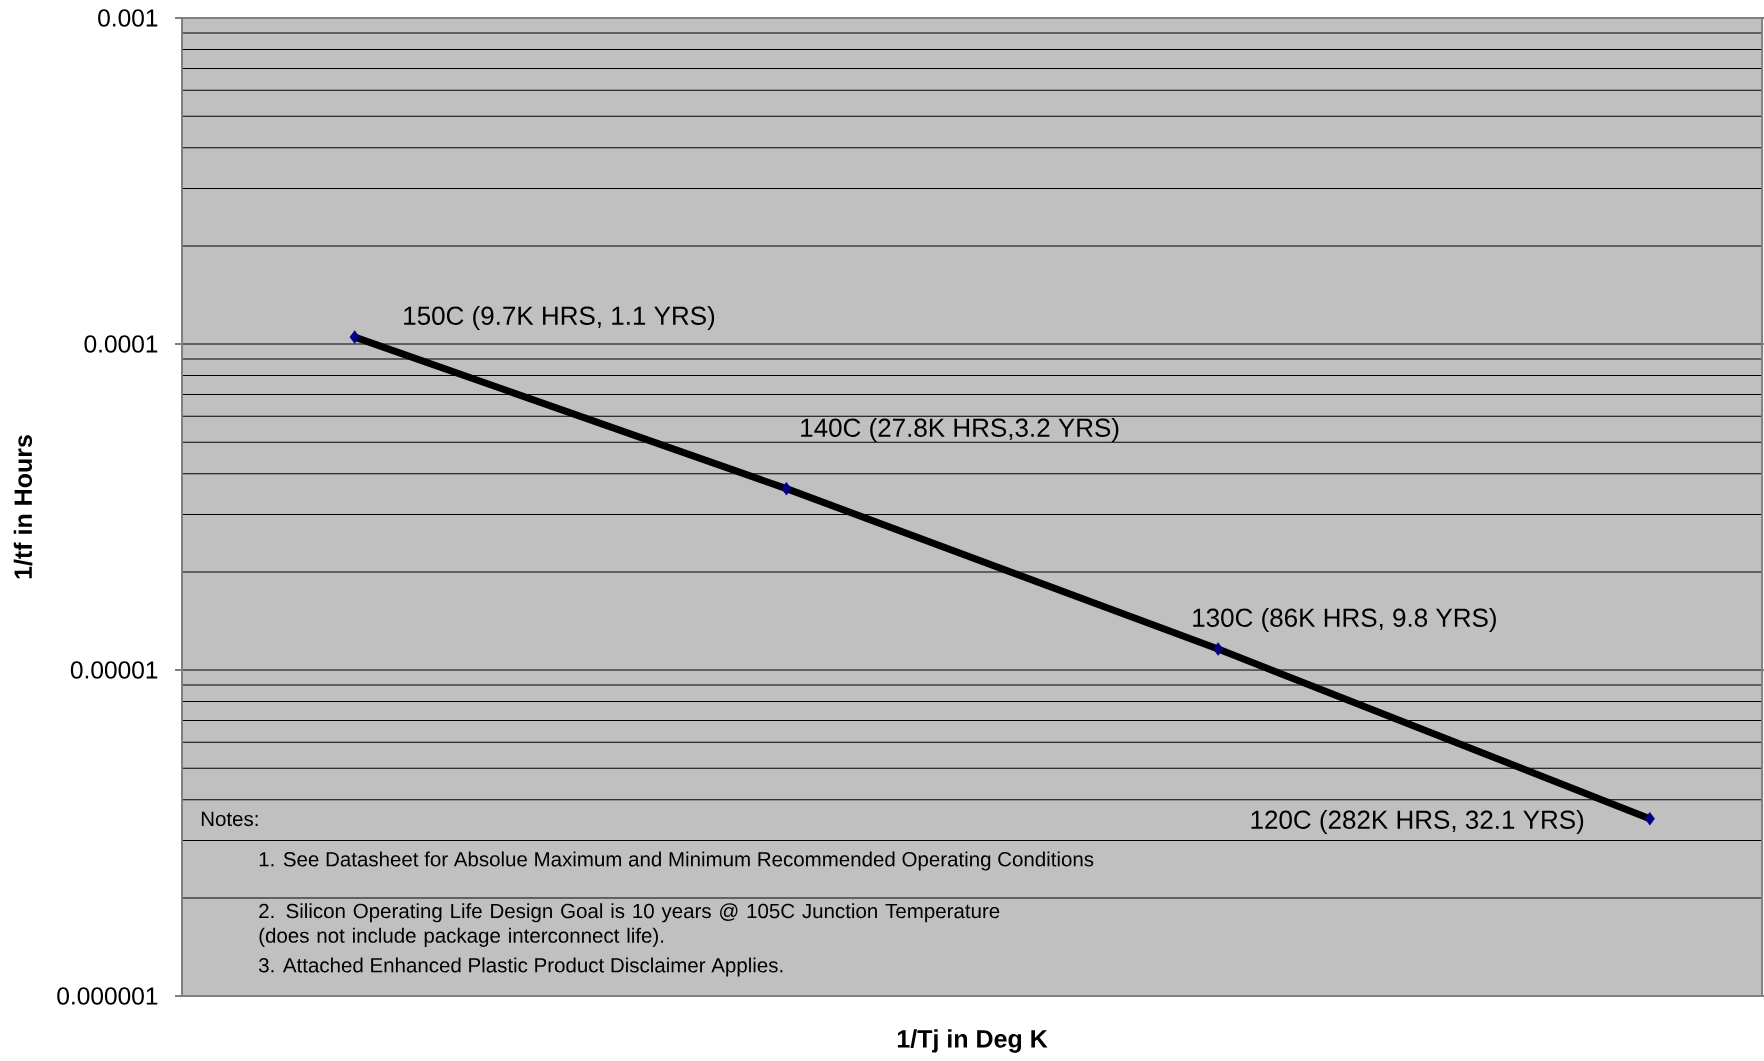 This screenshot has width=1764, height=1061. What do you see at coordinates (972, 1041) in the screenshot?
I see `x-axis-title: 1/Tj in Deg K` at bounding box center [972, 1041].